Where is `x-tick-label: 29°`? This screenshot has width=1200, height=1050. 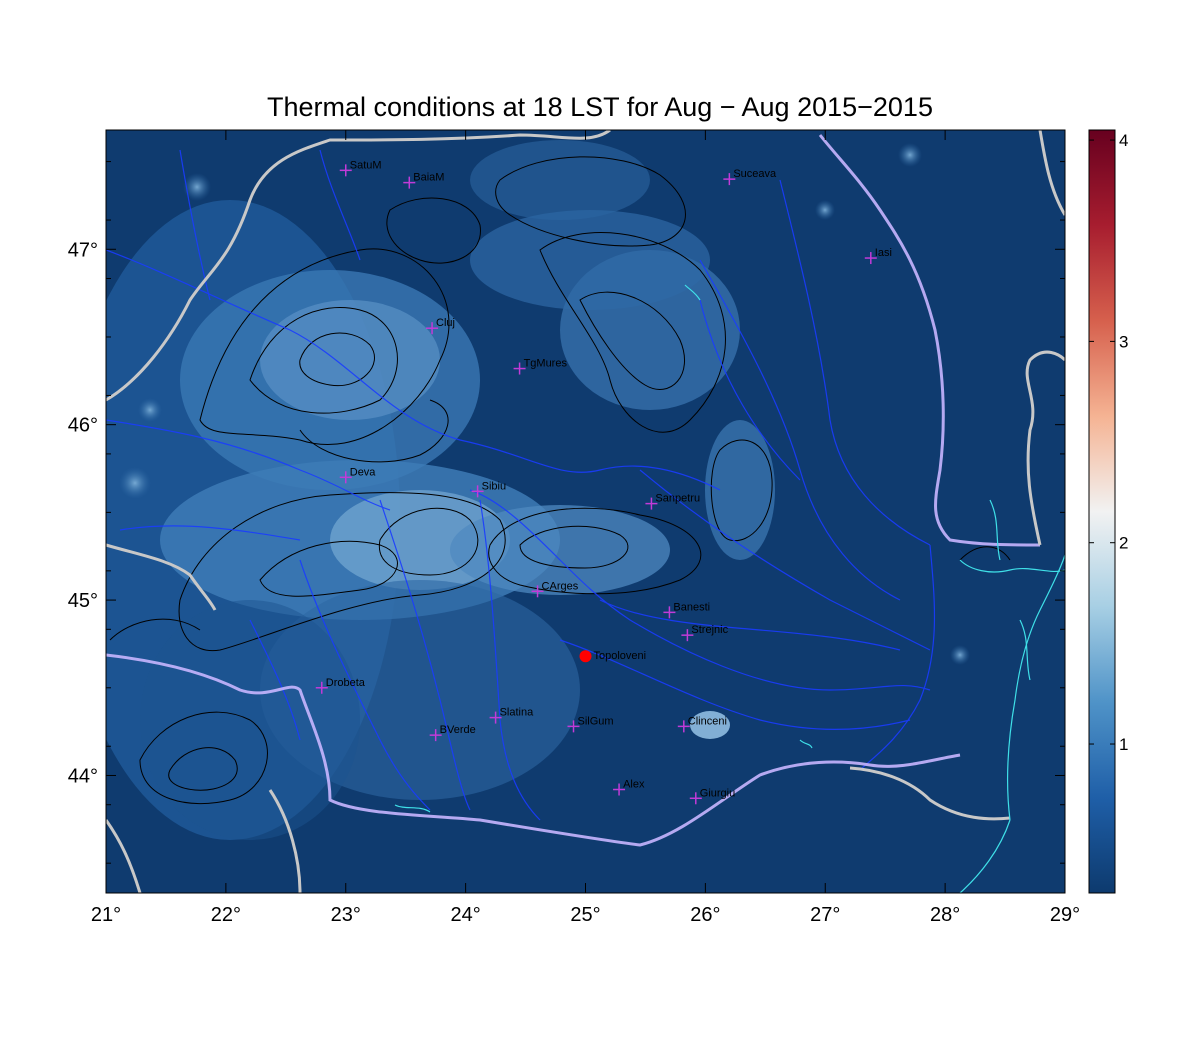
x-tick-label: 29° is located at coordinates (1065, 915).